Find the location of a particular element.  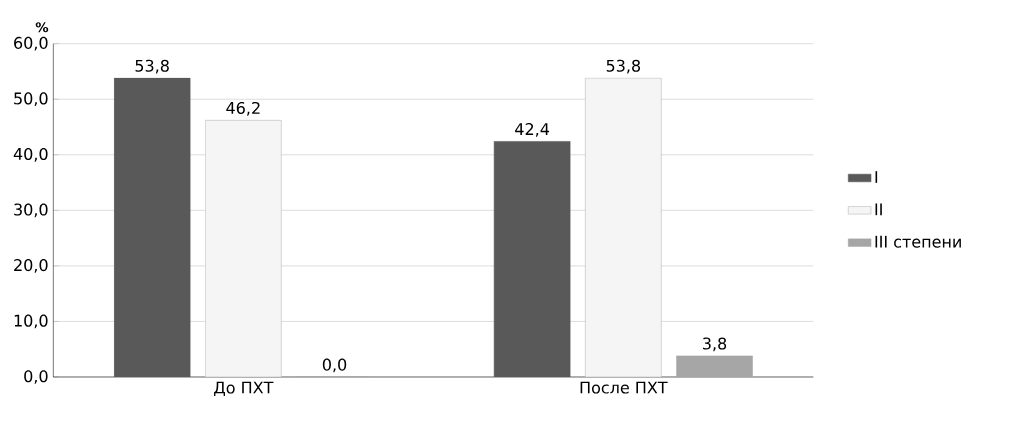

x-tick-label: После ПХТ is located at coordinates (624, 387).